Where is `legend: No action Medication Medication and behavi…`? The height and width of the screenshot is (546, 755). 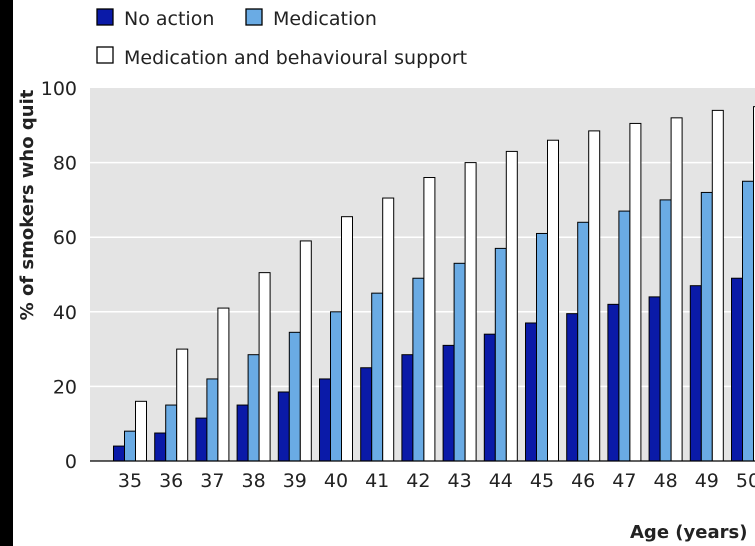 legend: No action Medication Medication and behavi… is located at coordinates (281, 38).